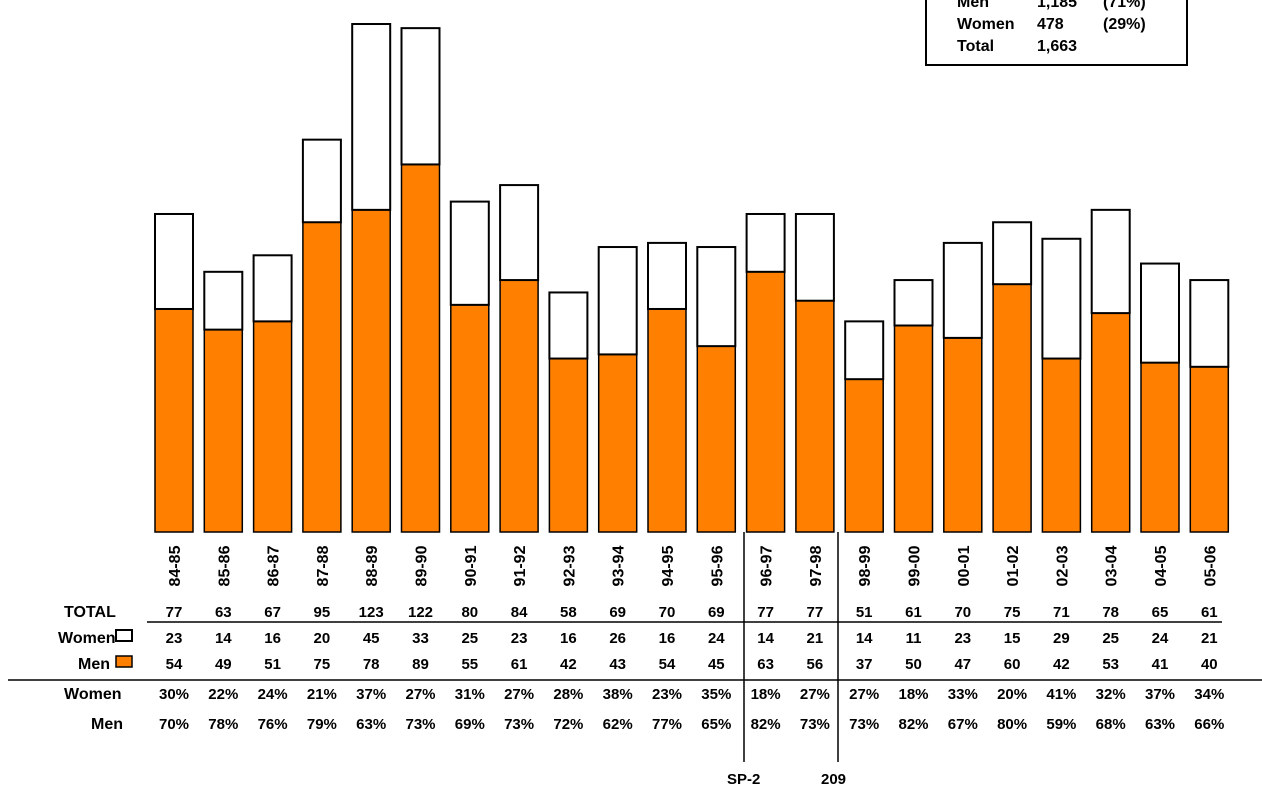  Describe the element at coordinates (520, 565) in the screenshot. I see `category-label-91-92: 91-92` at that location.